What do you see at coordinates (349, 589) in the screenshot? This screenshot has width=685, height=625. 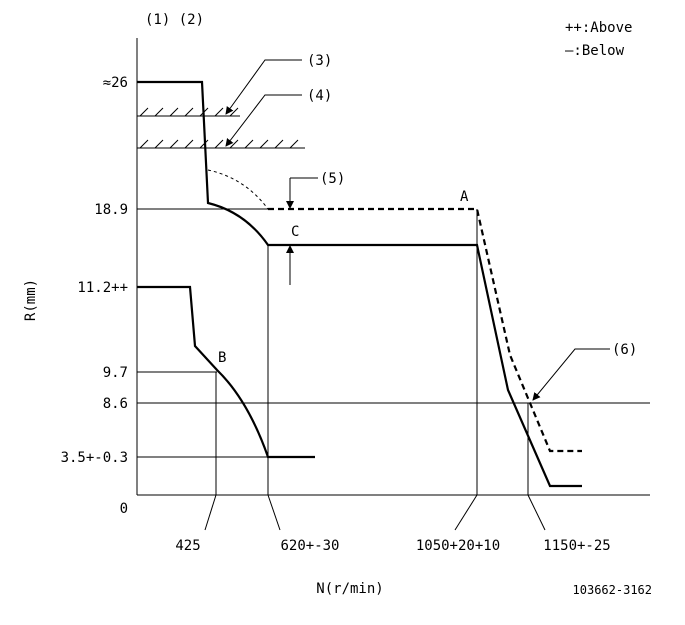 I see `x-axis-label: N(r/min)` at bounding box center [349, 589].